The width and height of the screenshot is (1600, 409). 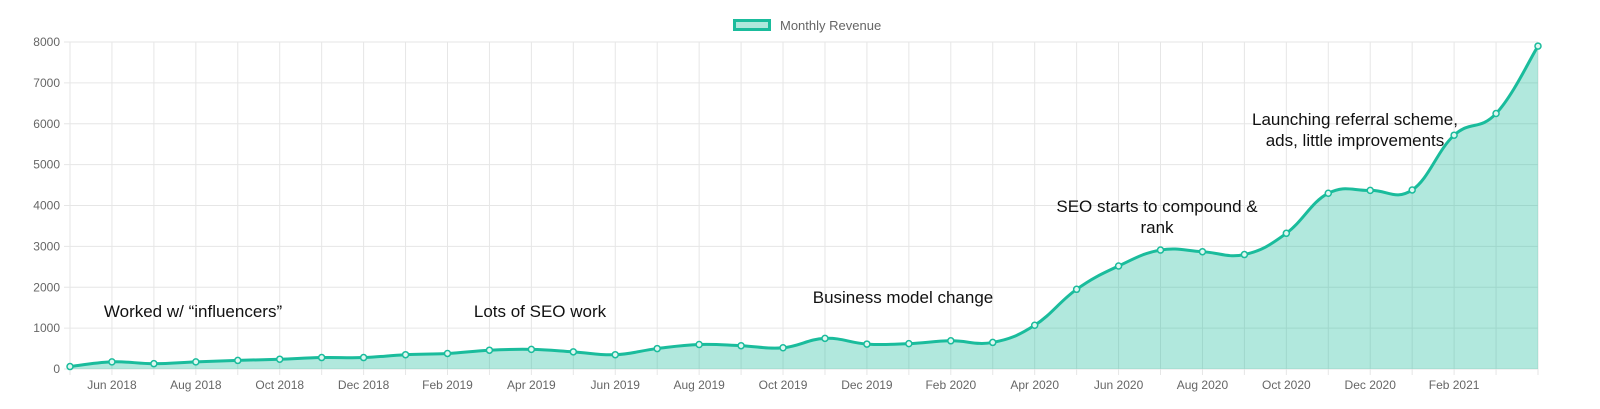 I want to click on y-tick-label: 0, so click(x=56, y=369).